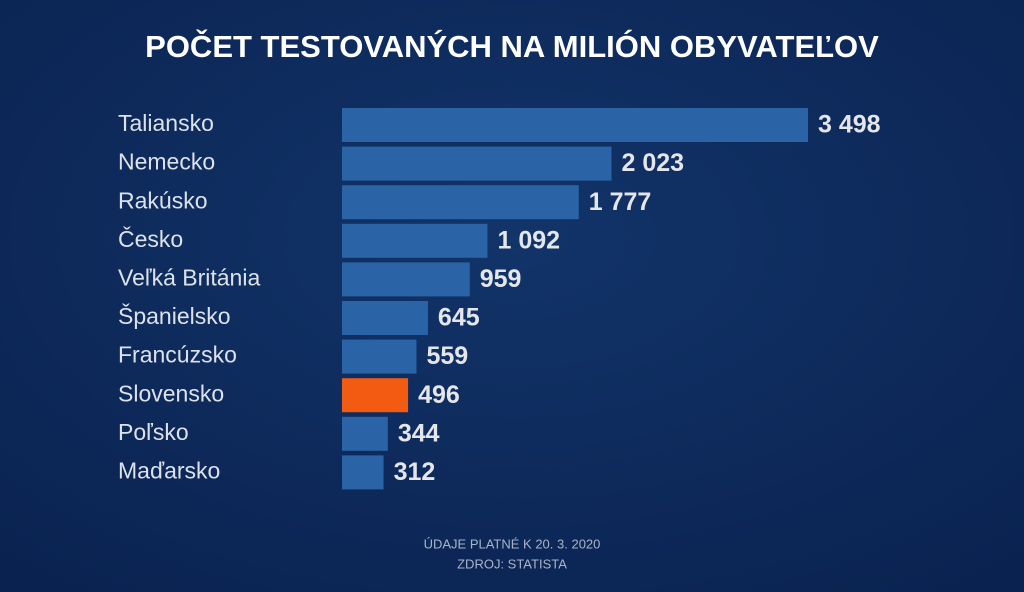  Describe the element at coordinates (174, 315) in the screenshot. I see `category-label: Španielsko` at that location.